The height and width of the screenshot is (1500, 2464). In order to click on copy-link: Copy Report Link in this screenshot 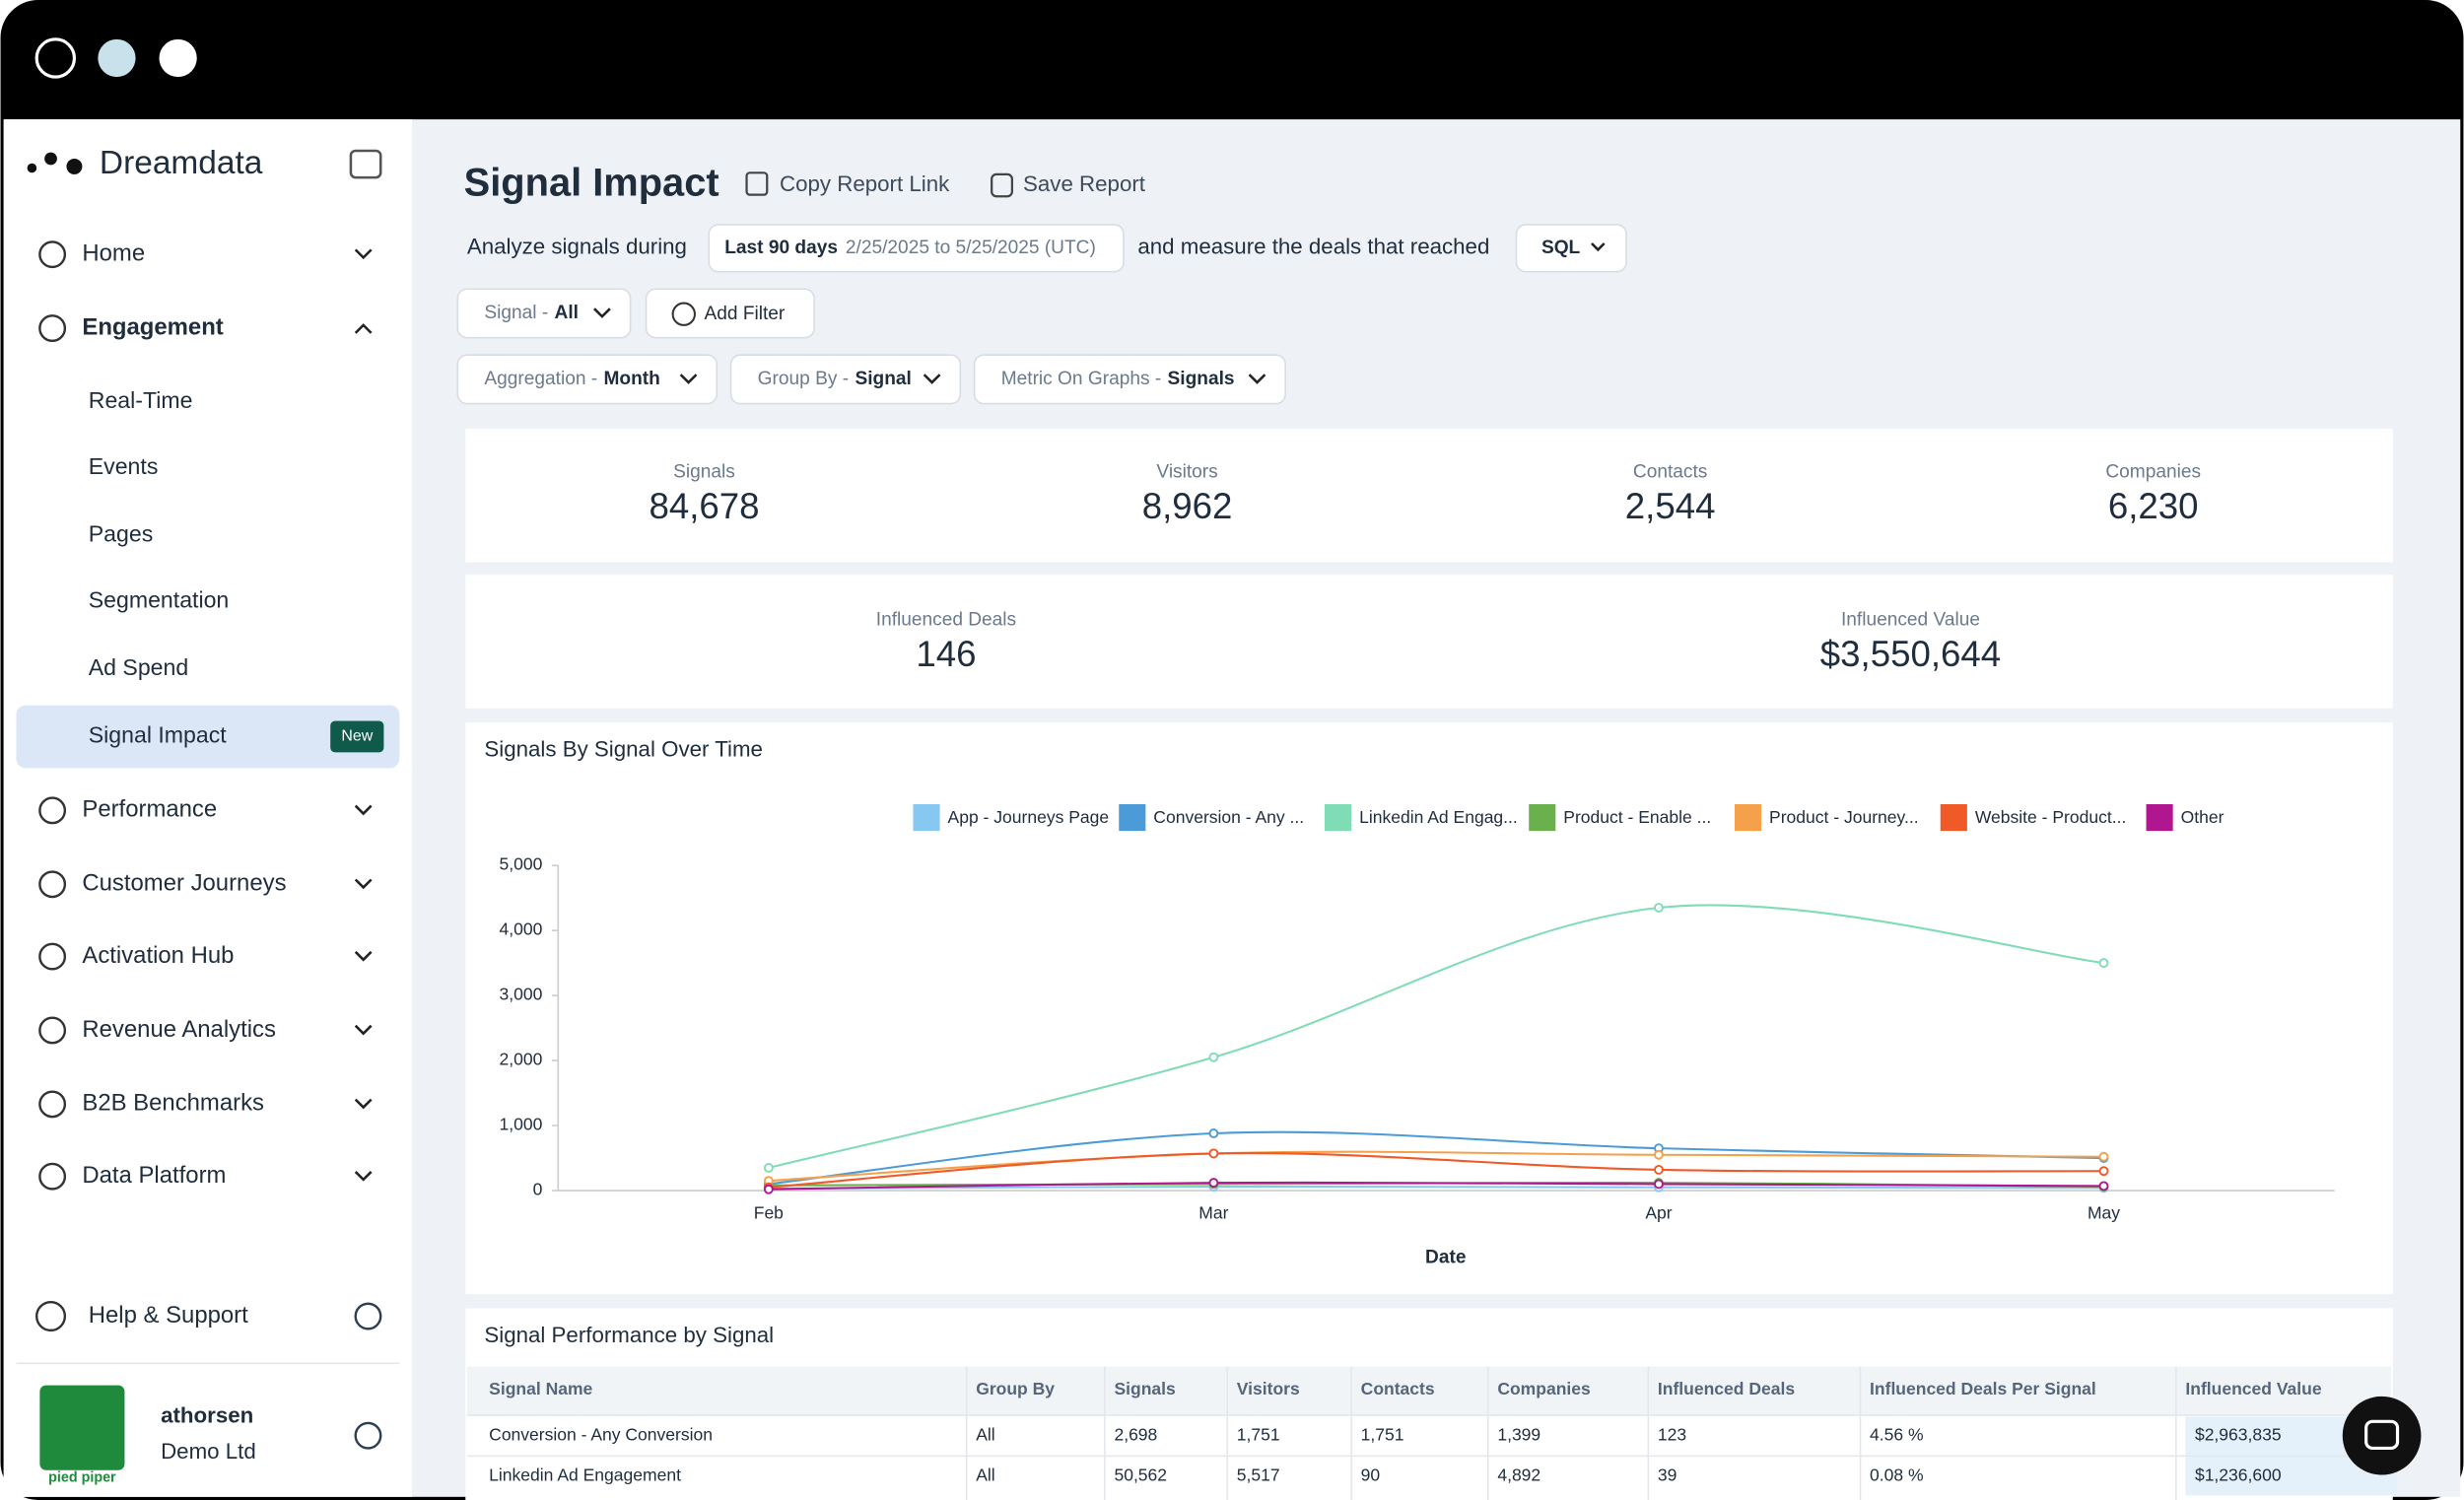, I will do `click(865, 183)`.